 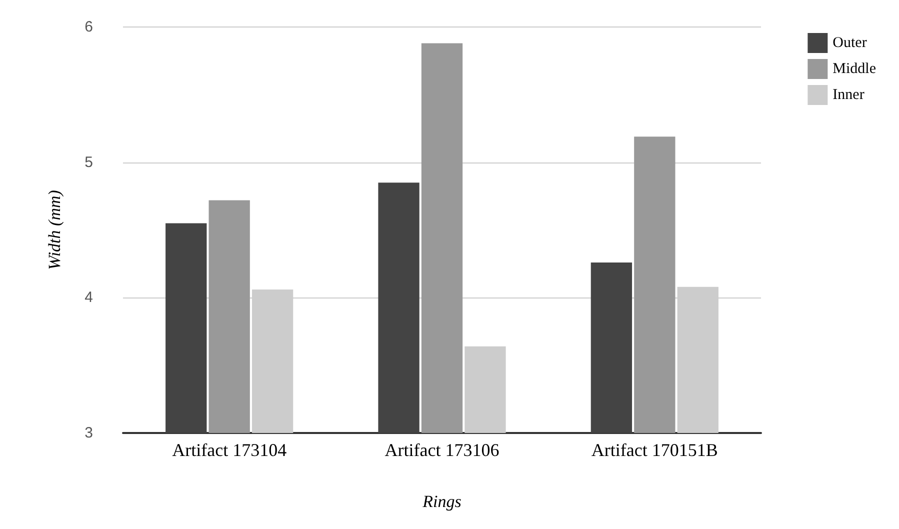 What do you see at coordinates (229, 450) in the screenshot?
I see `x-tick-label: Artifact 173104` at bounding box center [229, 450].